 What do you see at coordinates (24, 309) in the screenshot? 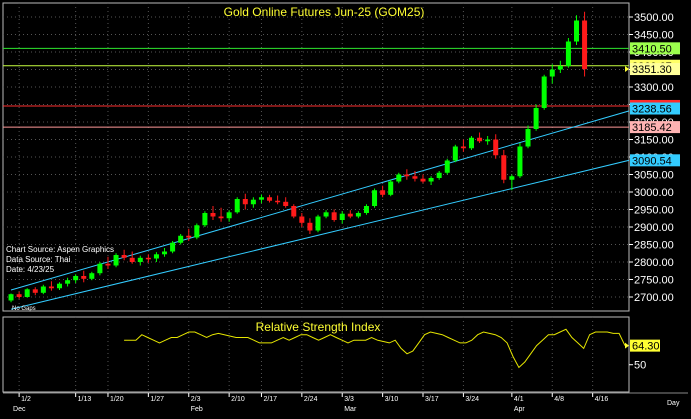
I see `no-gaps-note: No Gaps` at bounding box center [24, 309].